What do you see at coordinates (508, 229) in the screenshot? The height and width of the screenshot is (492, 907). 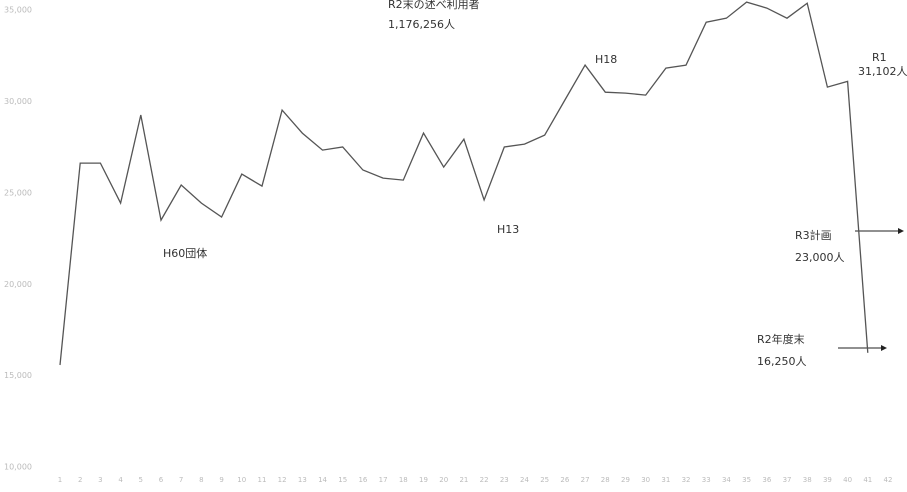 I see `annotation: H13` at bounding box center [508, 229].